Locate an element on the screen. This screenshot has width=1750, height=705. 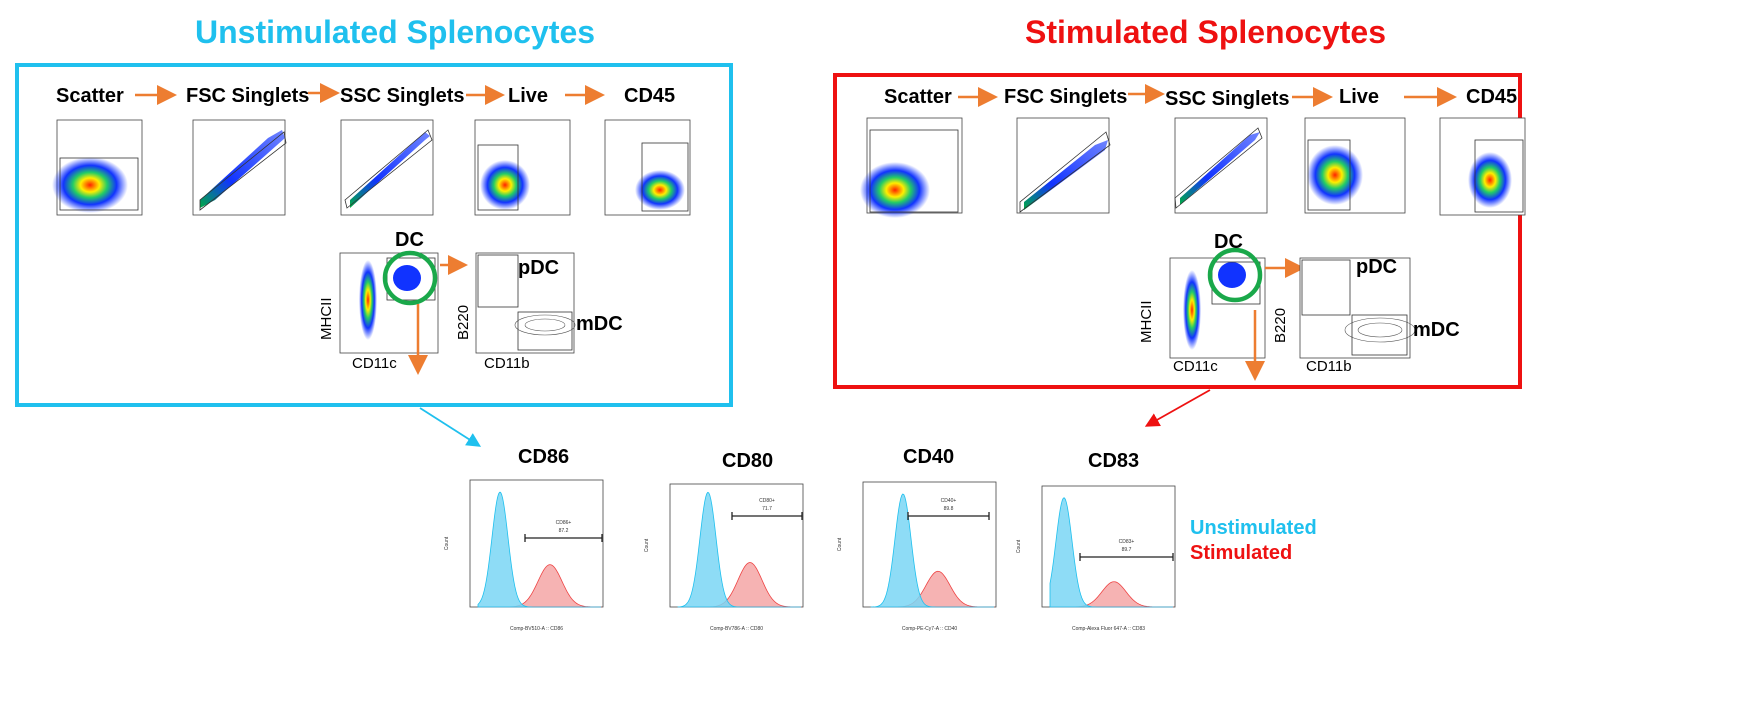
stim-step-scatter: Scatter is located at coordinates (918, 97).